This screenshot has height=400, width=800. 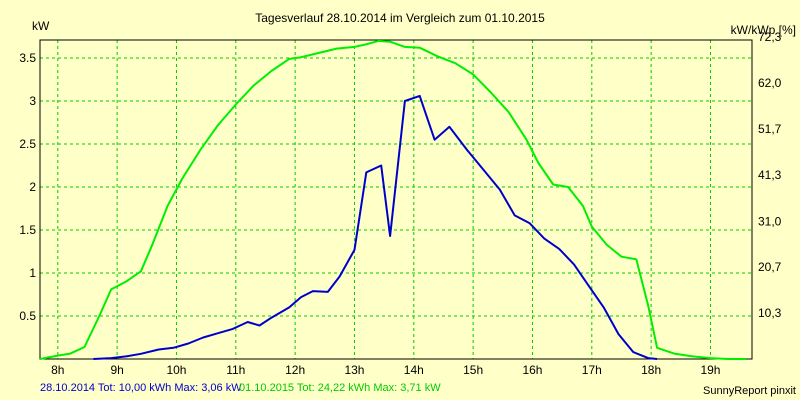 I want to click on y-tick-label-right: 10,3, so click(x=770, y=313).